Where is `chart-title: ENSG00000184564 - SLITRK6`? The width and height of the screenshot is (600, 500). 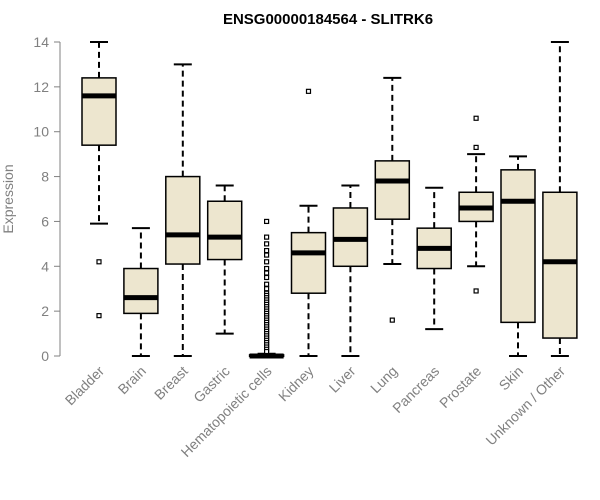
chart-title: ENSG00000184564 - SLITRK6 is located at coordinates (328, 19).